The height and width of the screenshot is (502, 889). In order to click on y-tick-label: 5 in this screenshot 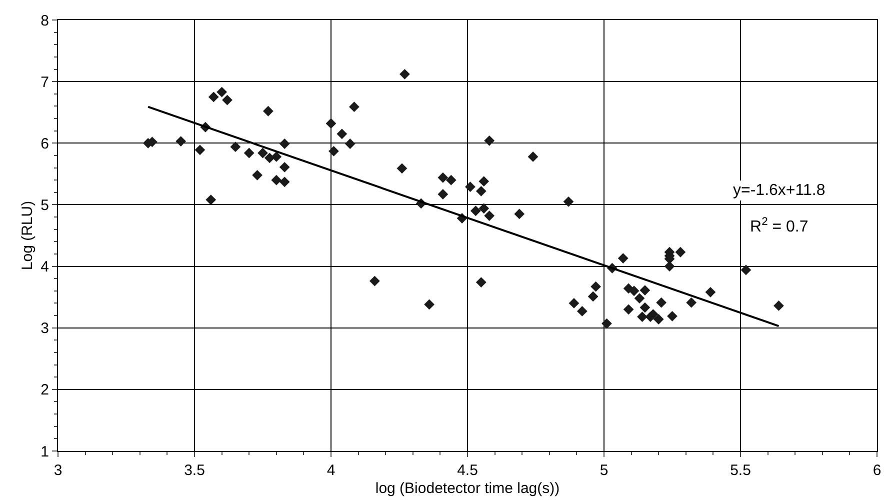, I will do `click(44, 205)`.